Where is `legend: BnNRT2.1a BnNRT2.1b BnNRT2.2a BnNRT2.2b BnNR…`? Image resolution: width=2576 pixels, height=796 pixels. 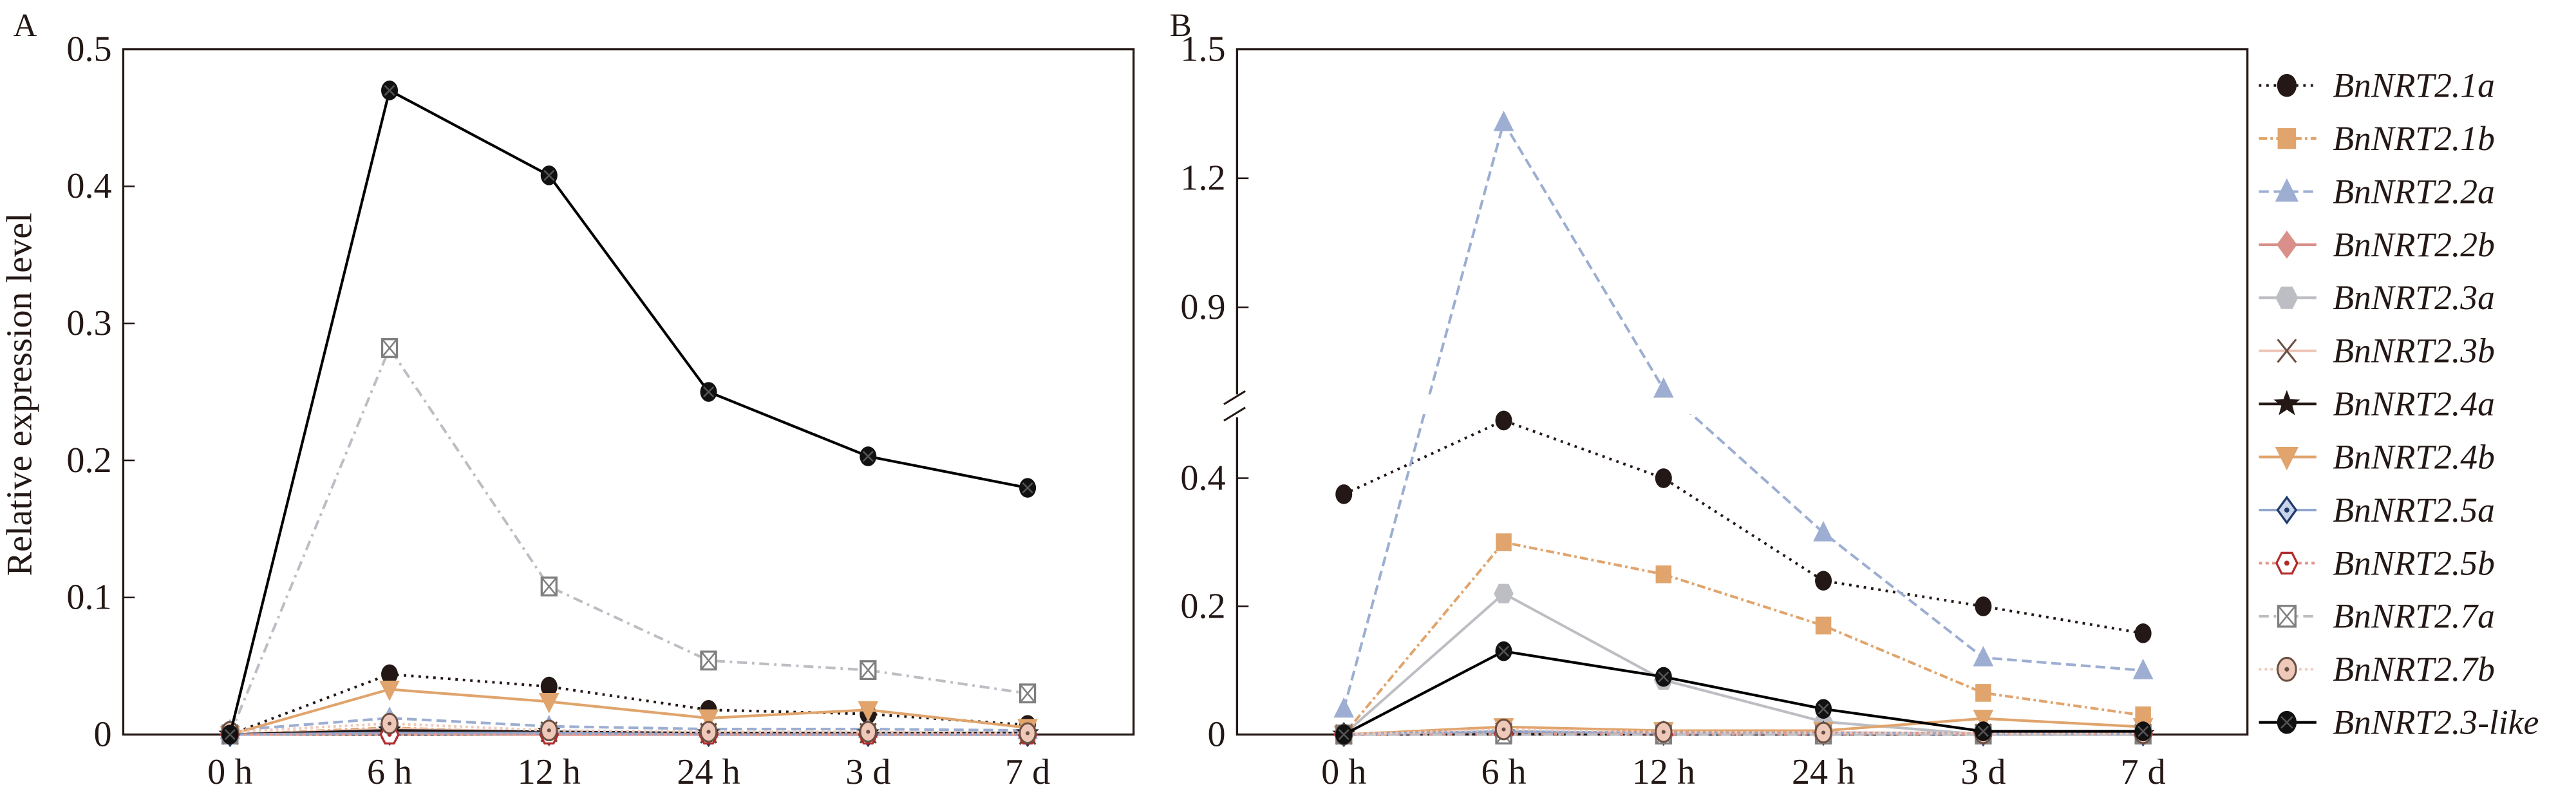
legend: BnNRT2.1a BnNRT2.1b BnNRT2.2a BnNRT2.2b BnNR… is located at coordinates (2399, 404).